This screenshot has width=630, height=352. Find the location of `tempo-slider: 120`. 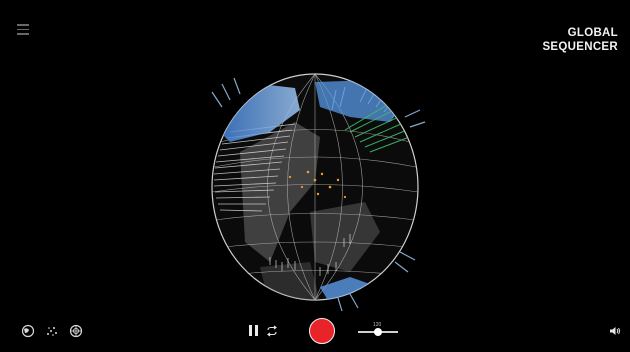

tempo-slider: 120 is located at coordinates (379, 332).